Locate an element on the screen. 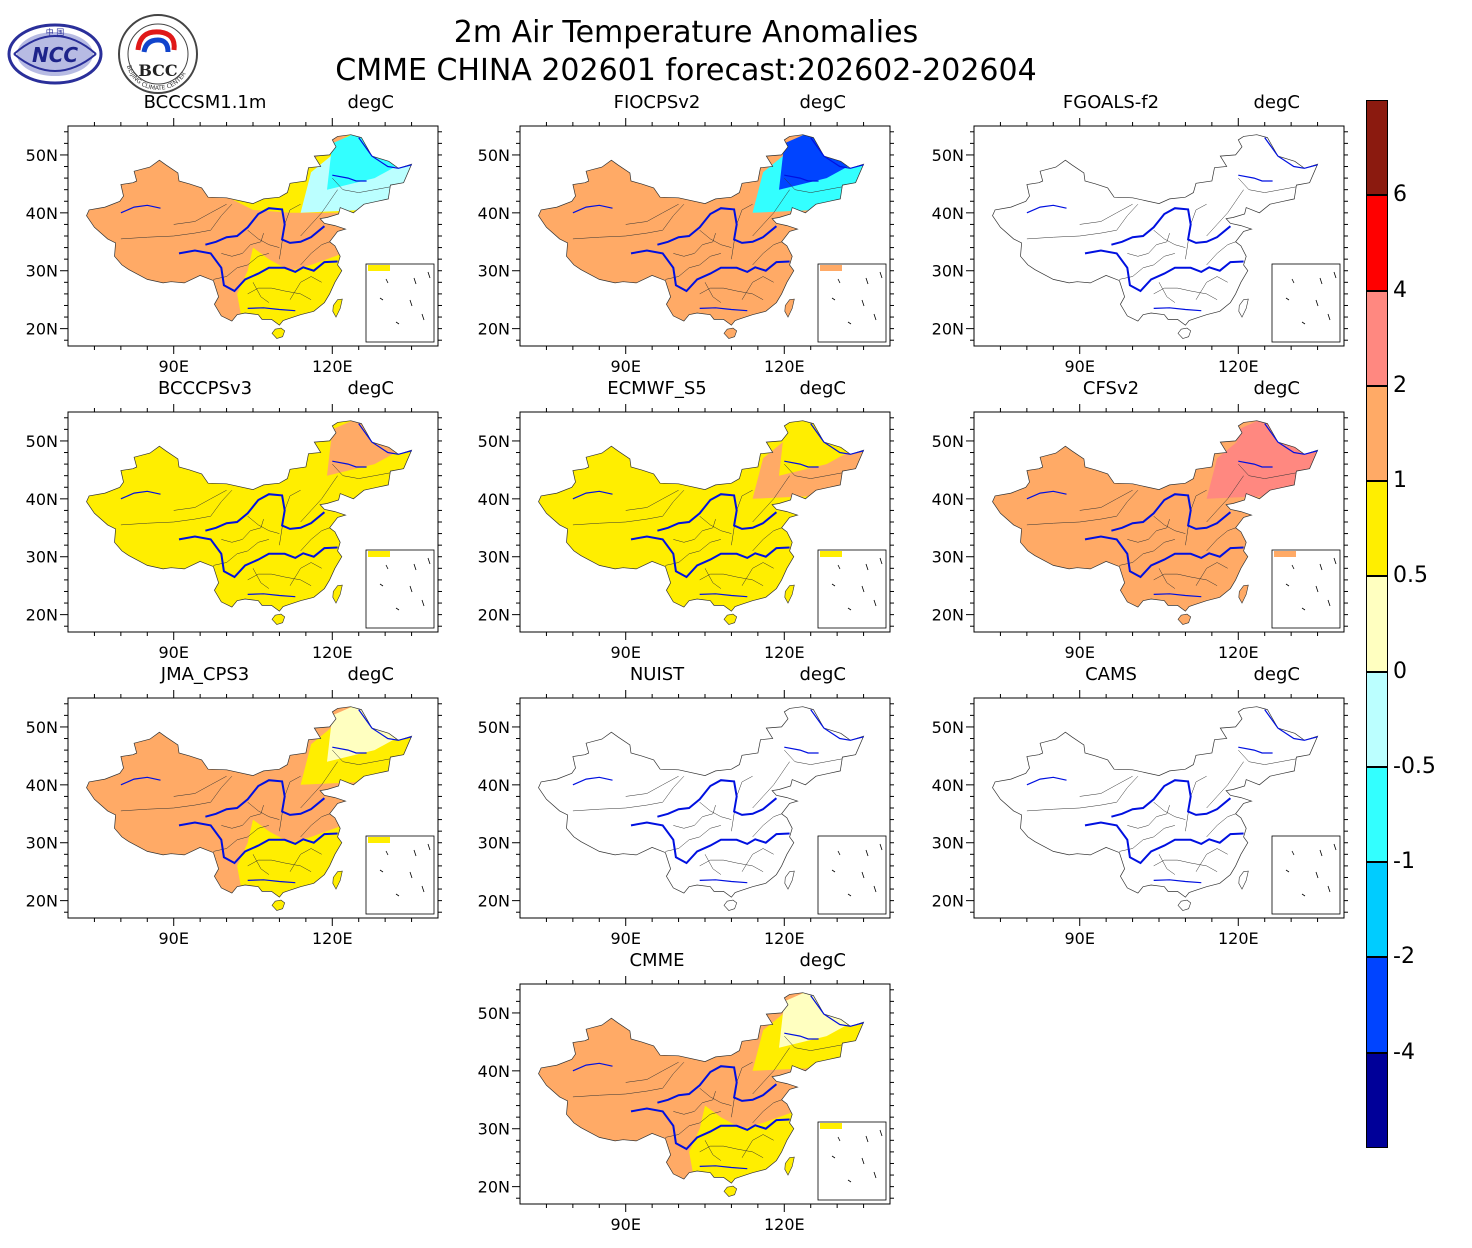 The height and width of the screenshot is (1248, 1472). panel-model-name: CFSv2 is located at coordinates (1111, 388).